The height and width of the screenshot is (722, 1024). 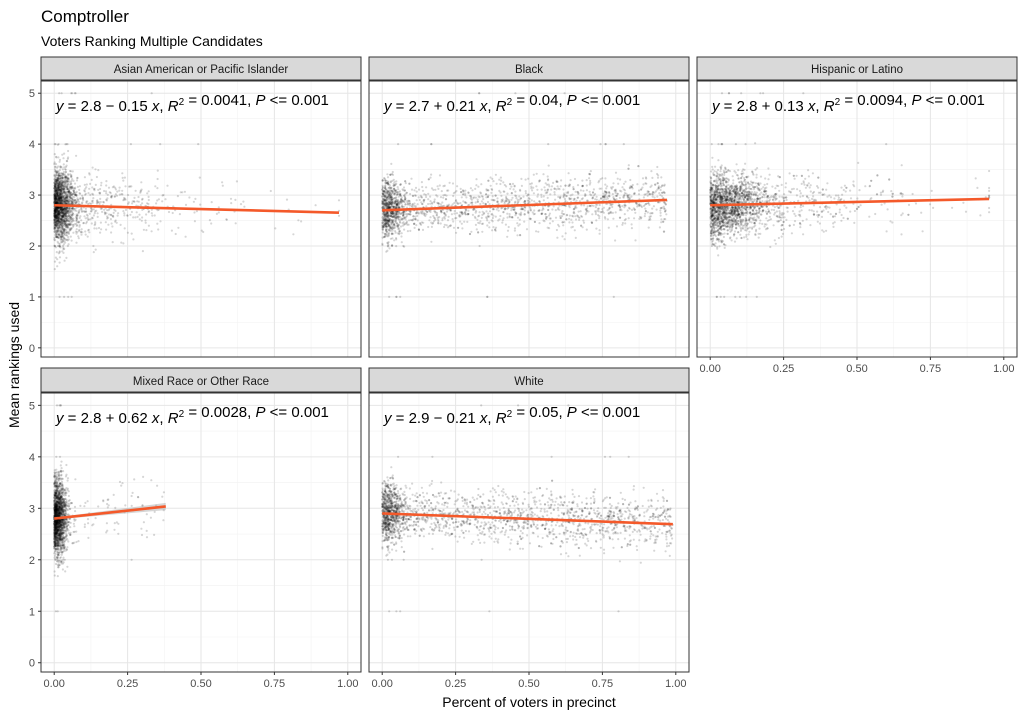 What do you see at coordinates (260, 100) in the screenshot?
I see `equation-part: P` at bounding box center [260, 100].